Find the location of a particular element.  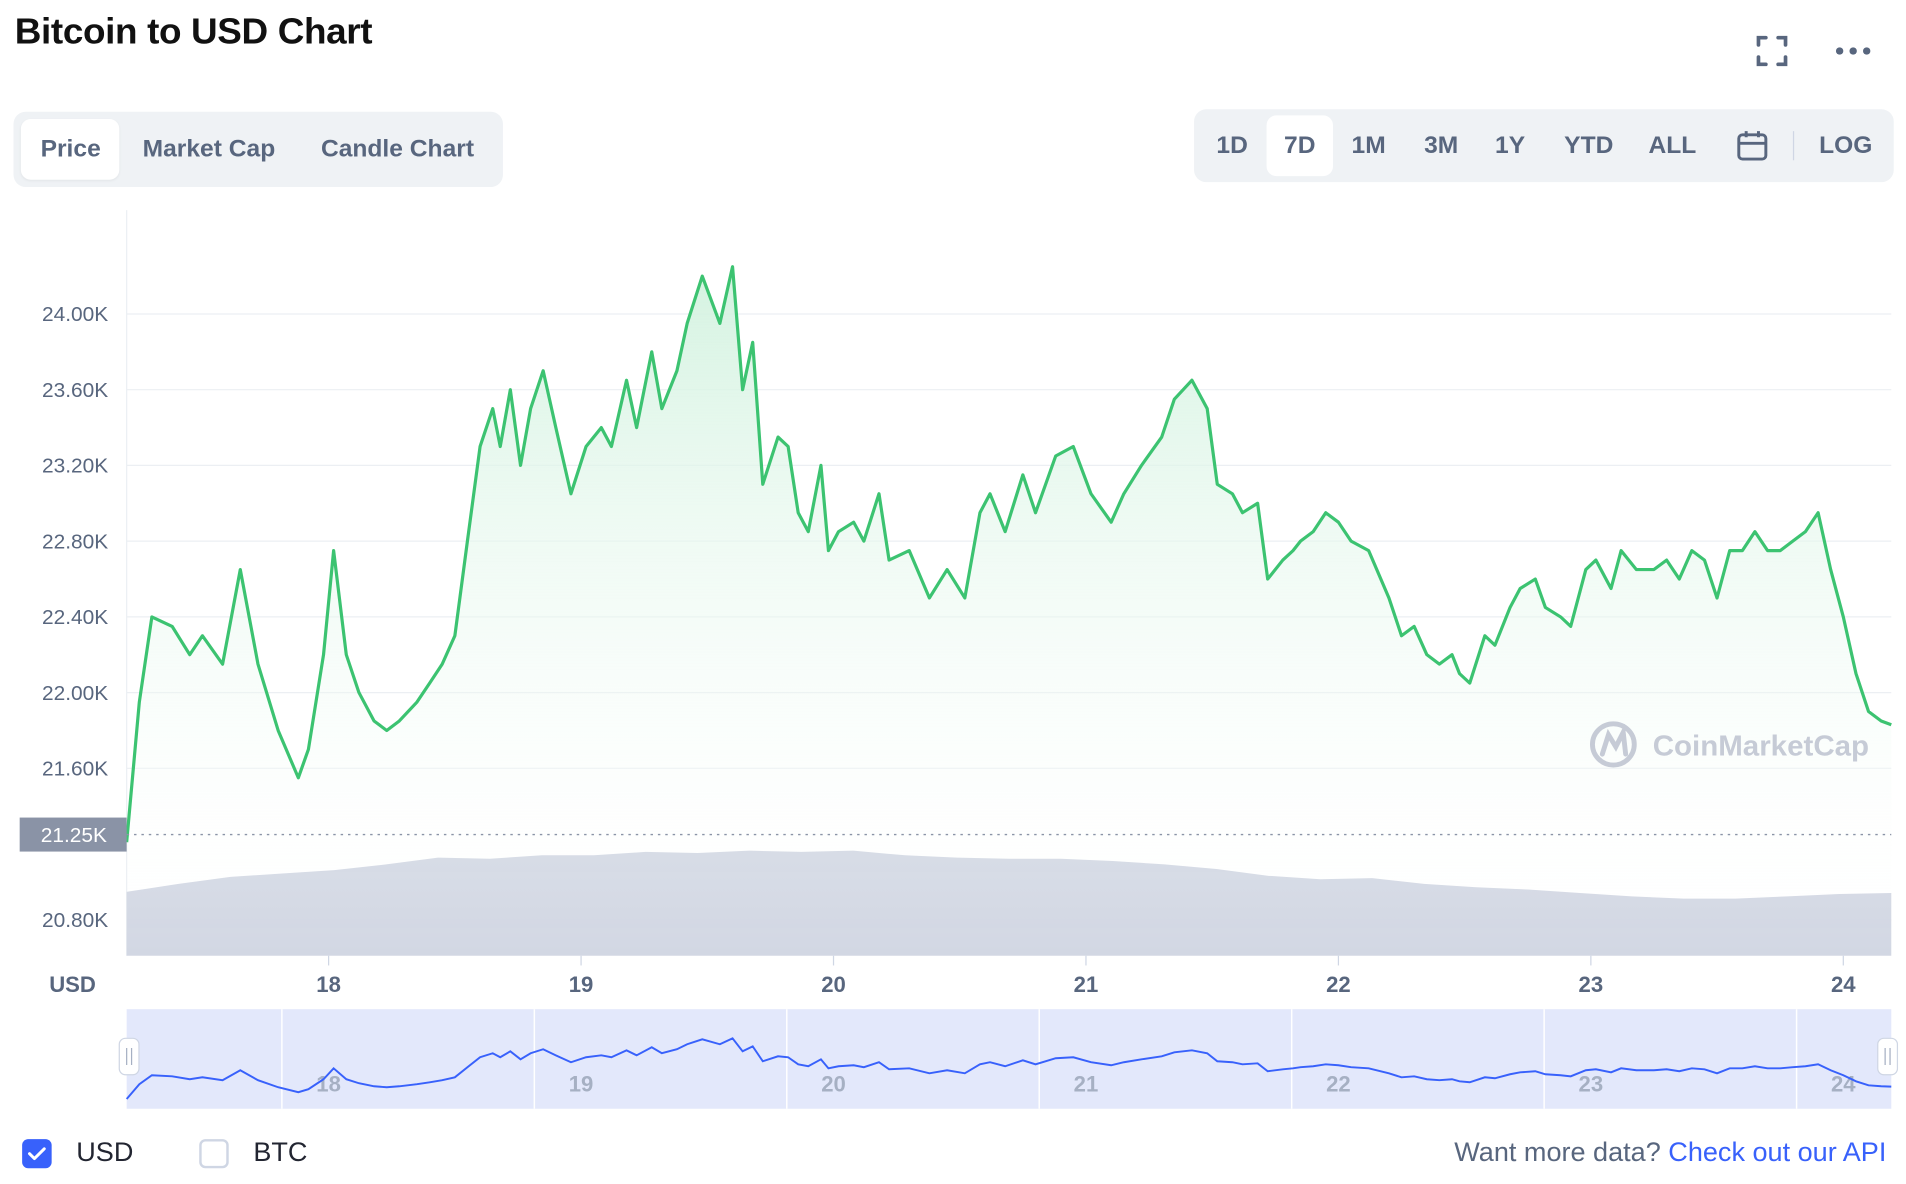

current-price-label: 21.25K is located at coordinates (74, 835).